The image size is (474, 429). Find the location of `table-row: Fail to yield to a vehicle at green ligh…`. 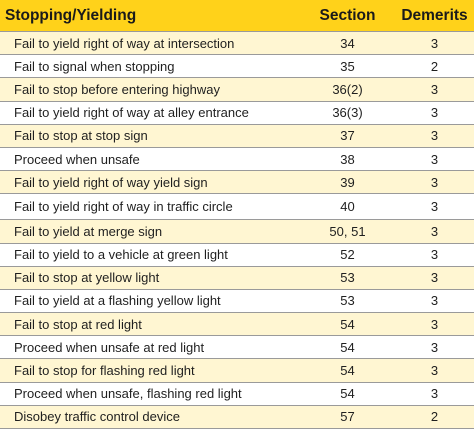

table-row: Fail to yield to a vehicle at green ligh… is located at coordinates (237, 254).